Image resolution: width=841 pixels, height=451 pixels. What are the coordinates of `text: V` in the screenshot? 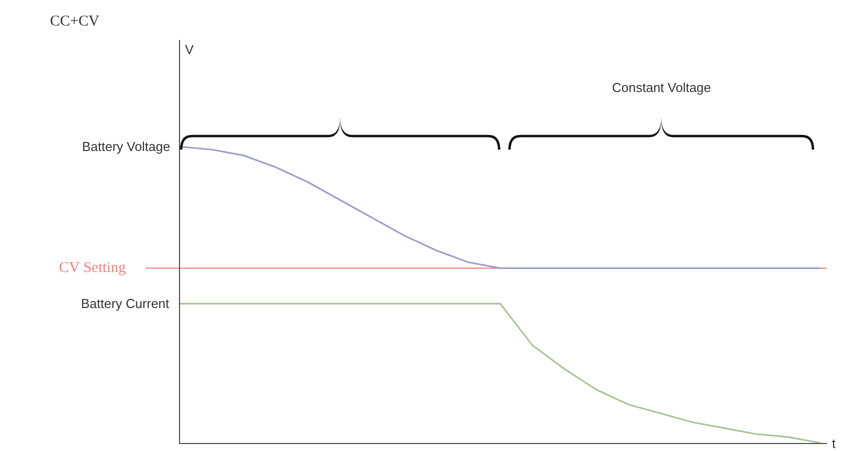 It's located at (189, 49).